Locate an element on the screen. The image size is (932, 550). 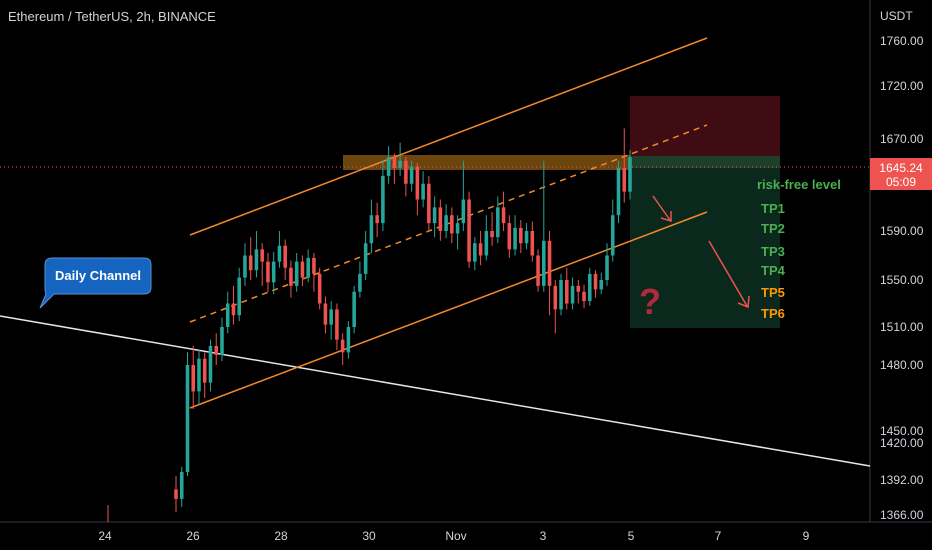
target-zone is located at coordinates (705, 248).